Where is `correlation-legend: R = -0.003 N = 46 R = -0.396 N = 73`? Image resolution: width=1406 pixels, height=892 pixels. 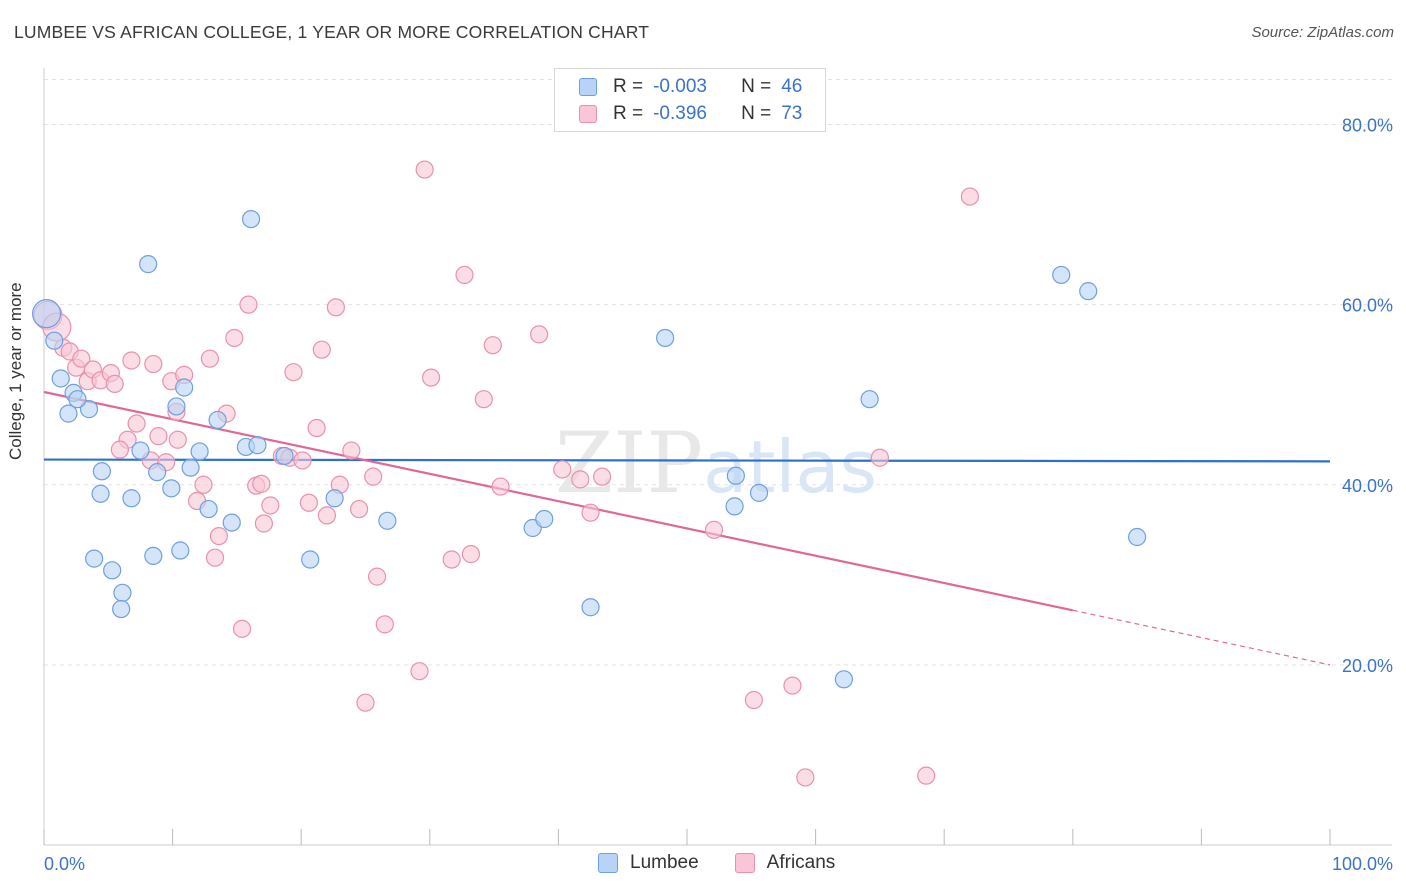 correlation-legend: R = -0.003 N = 46 R = -0.396 N = 73 is located at coordinates (690, 100).